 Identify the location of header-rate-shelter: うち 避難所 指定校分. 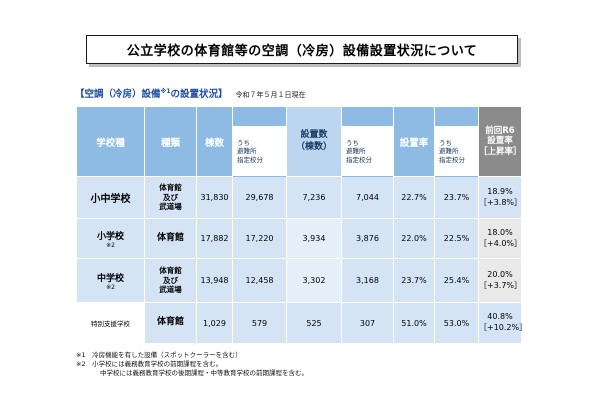
(456, 151).